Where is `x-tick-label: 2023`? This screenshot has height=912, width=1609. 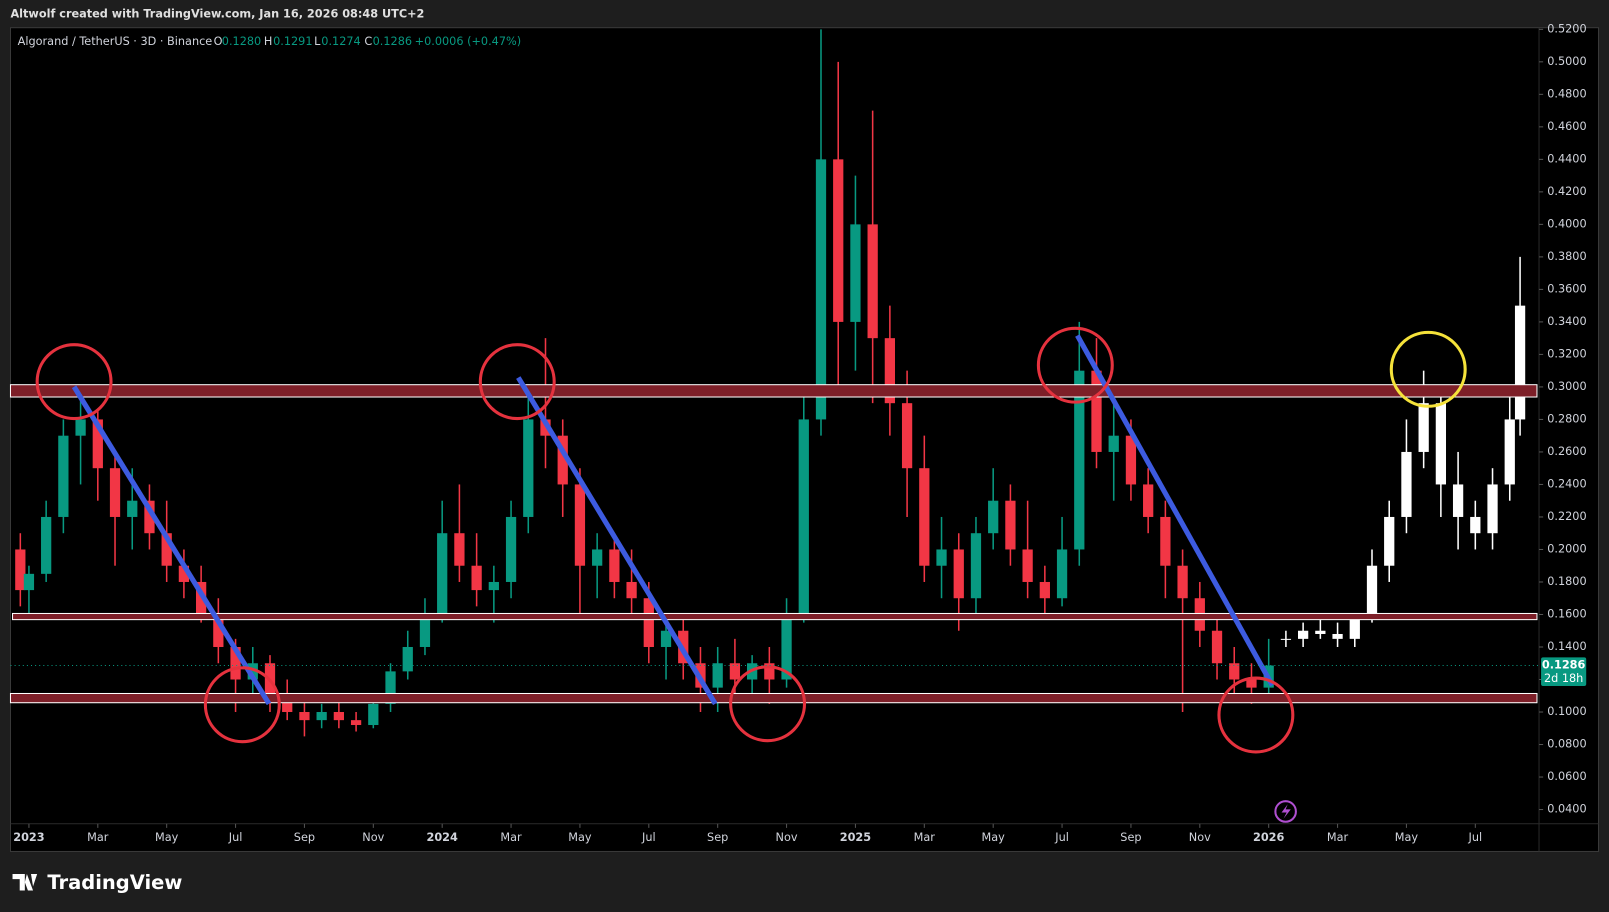 x-tick-label: 2023 is located at coordinates (28, 837).